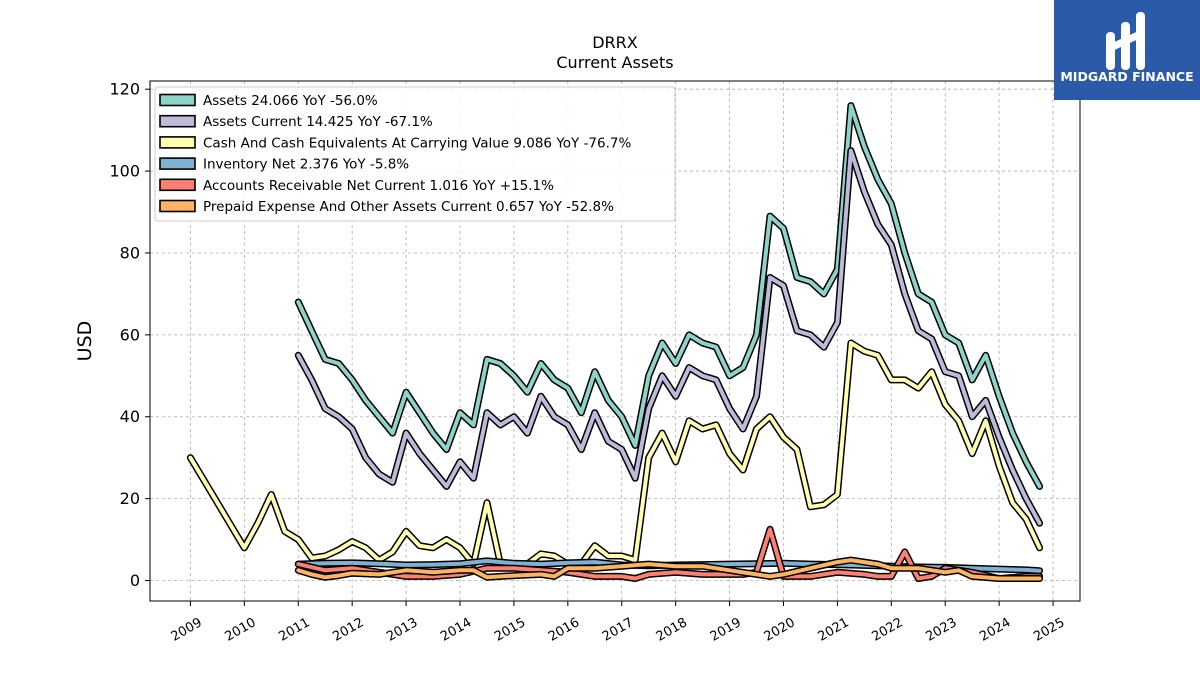 The height and width of the screenshot is (675, 1200). Describe the element at coordinates (1126, 76) in the screenshot. I see `logo-wordmark: MIDGARD FINANCE` at that location.